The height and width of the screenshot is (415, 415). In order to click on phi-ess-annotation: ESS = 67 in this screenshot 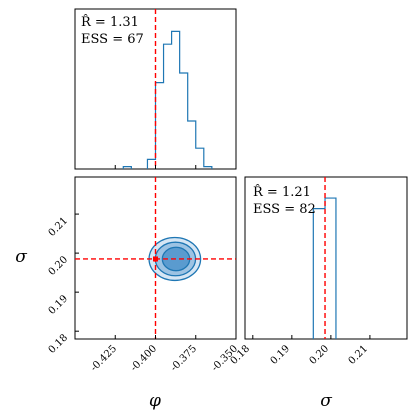, I will do `click(112, 39)`.